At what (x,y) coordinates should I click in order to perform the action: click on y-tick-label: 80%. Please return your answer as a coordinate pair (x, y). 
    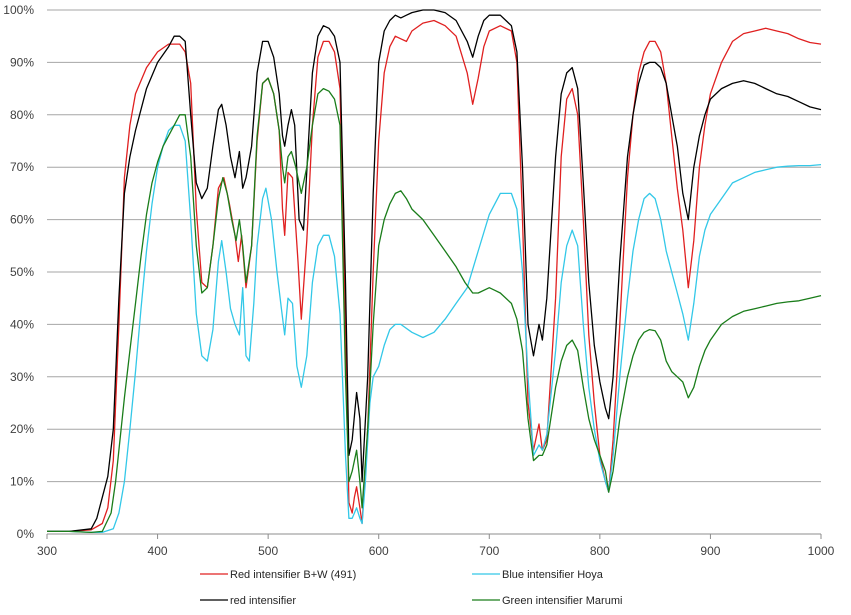
    Looking at the image, I should click on (22, 115).